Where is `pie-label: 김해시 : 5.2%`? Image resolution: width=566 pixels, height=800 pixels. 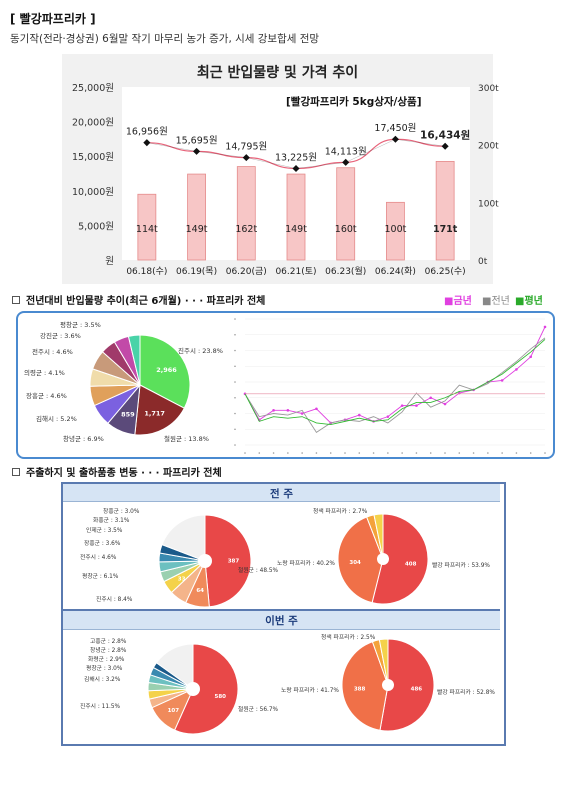
pie-label: 김해시 : 5.2% is located at coordinates (56, 418).